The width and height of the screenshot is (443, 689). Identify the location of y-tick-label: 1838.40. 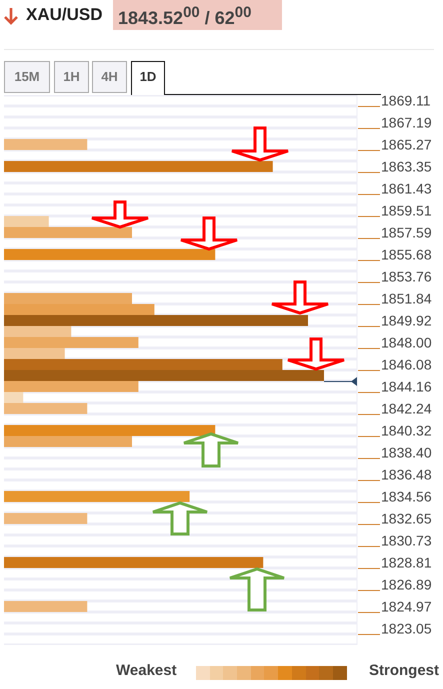
(406, 452).